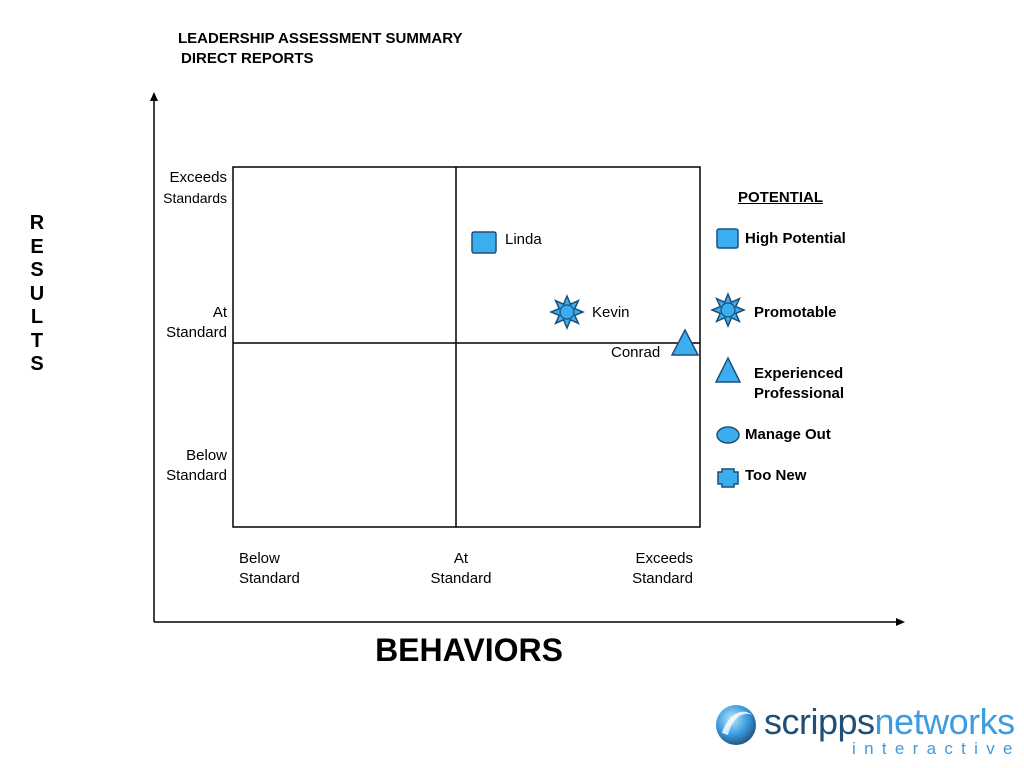  Describe the element at coordinates (469, 650) in the screenshot. I see `x-axis-label: BEHAVIORS` at that location.